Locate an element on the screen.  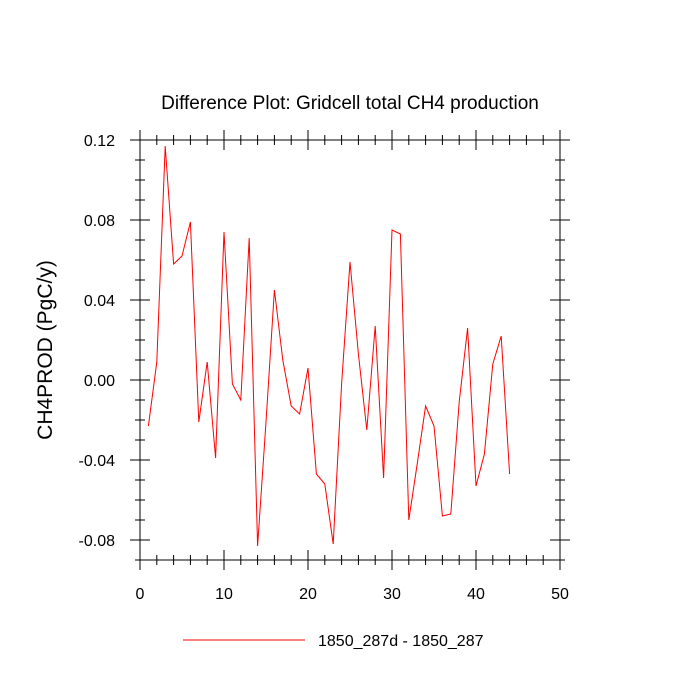
x-tick-label: 40 is located at coordinates (476, 594).